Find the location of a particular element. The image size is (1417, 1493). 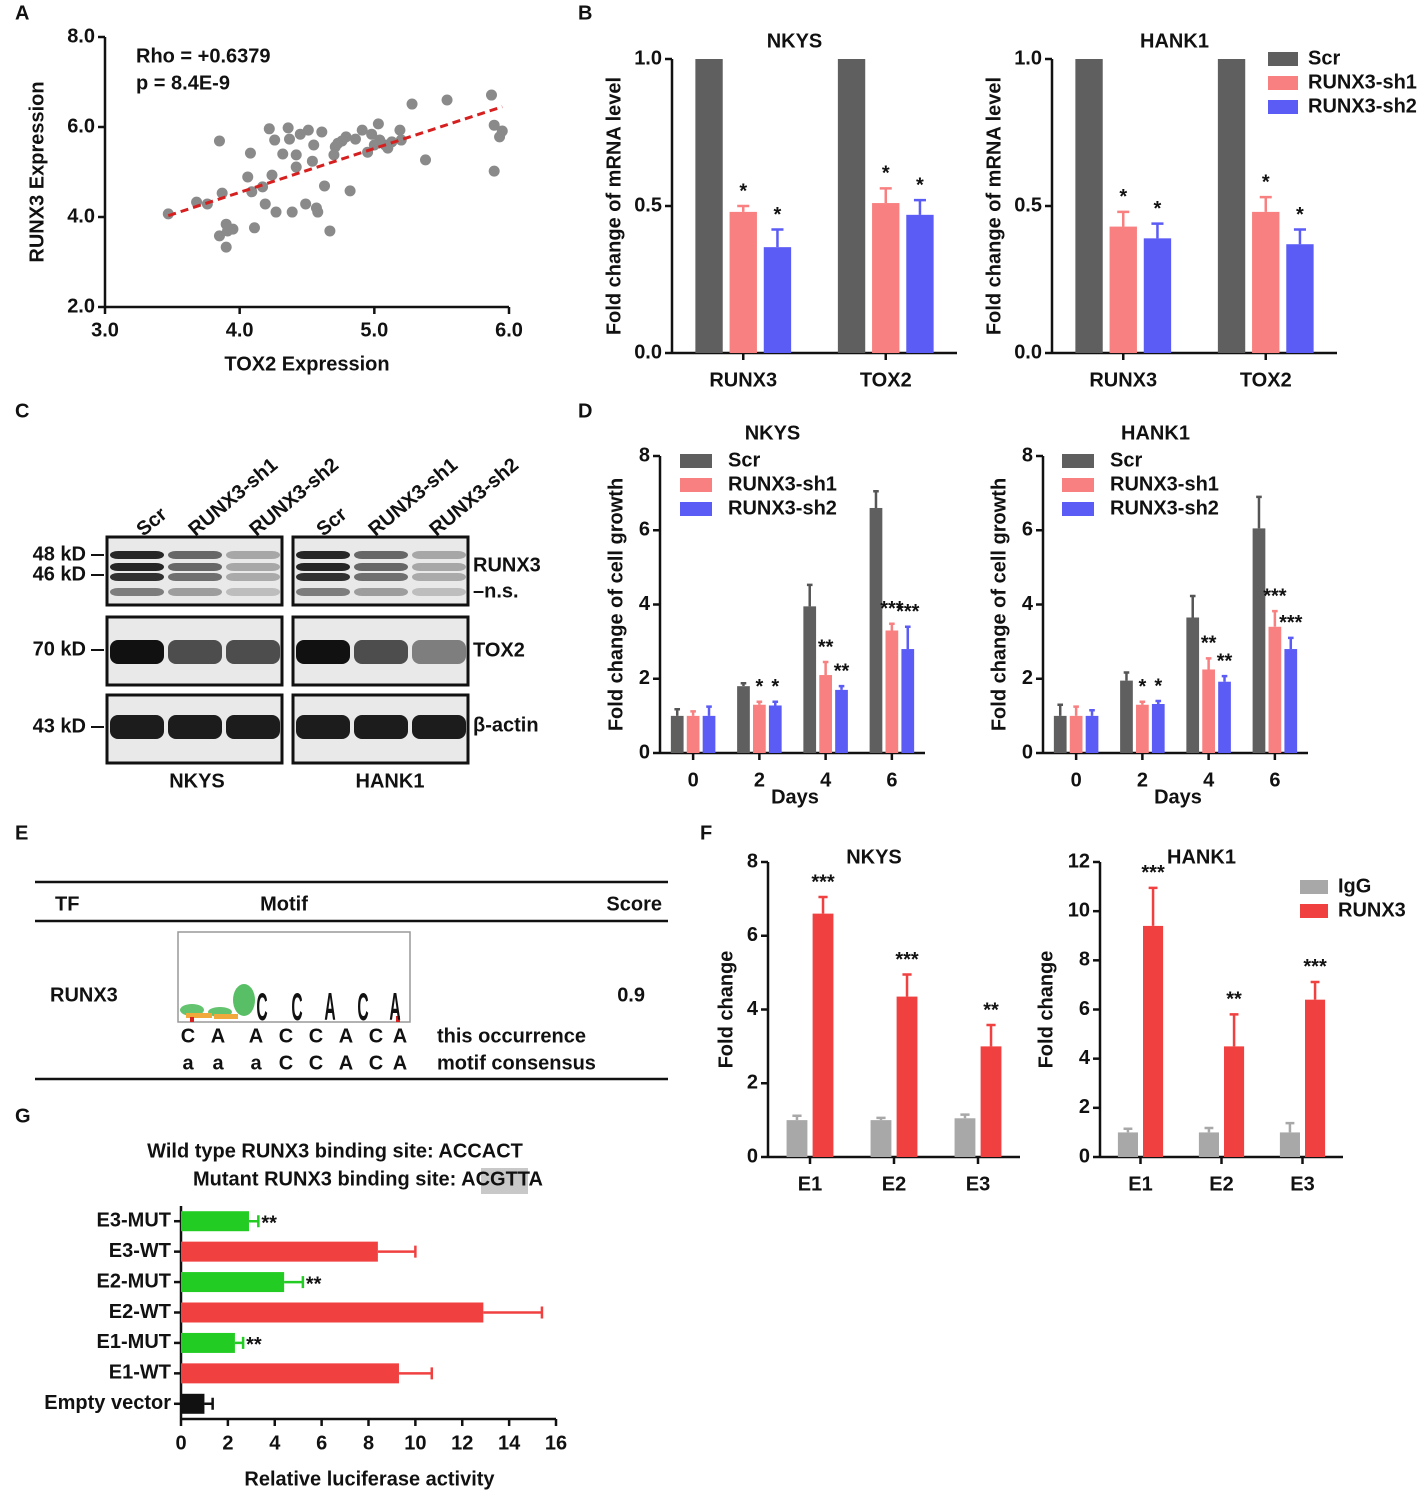

x-tick-label: 6.0 is located at coordinates (509, 330).